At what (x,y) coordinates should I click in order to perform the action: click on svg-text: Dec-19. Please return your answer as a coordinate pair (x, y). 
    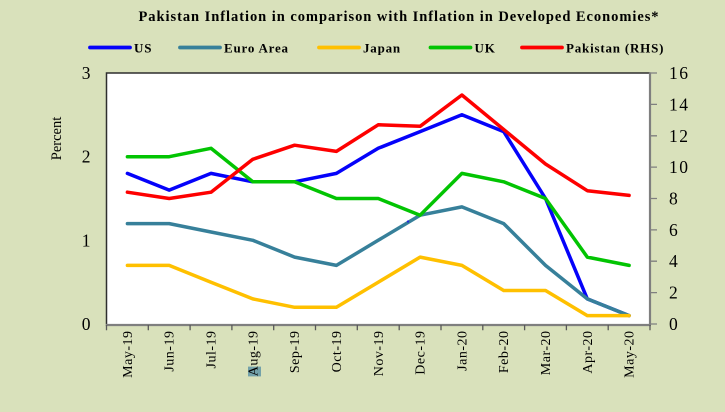
    Looking at the image, I should click on (421, 353).